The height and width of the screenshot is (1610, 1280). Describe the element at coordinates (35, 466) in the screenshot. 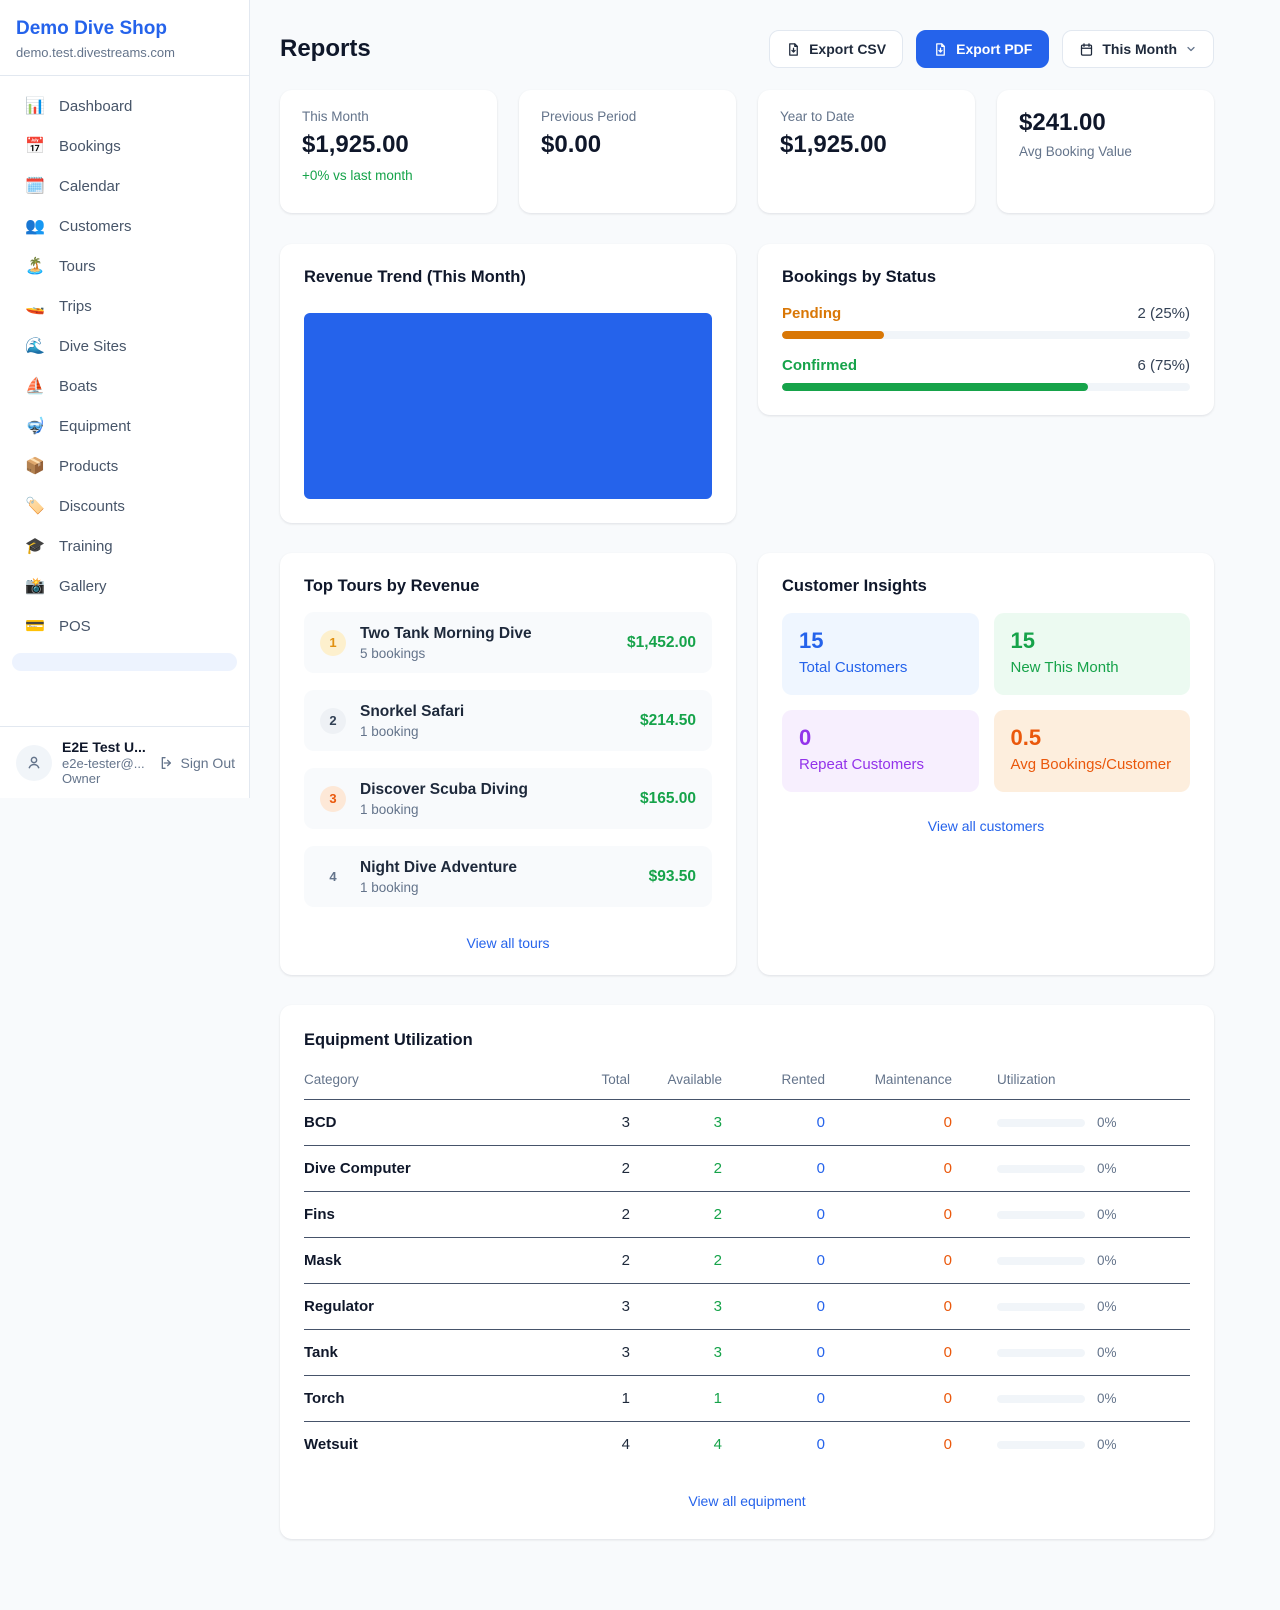

I see `nav-item-icon: 📦` at that location.